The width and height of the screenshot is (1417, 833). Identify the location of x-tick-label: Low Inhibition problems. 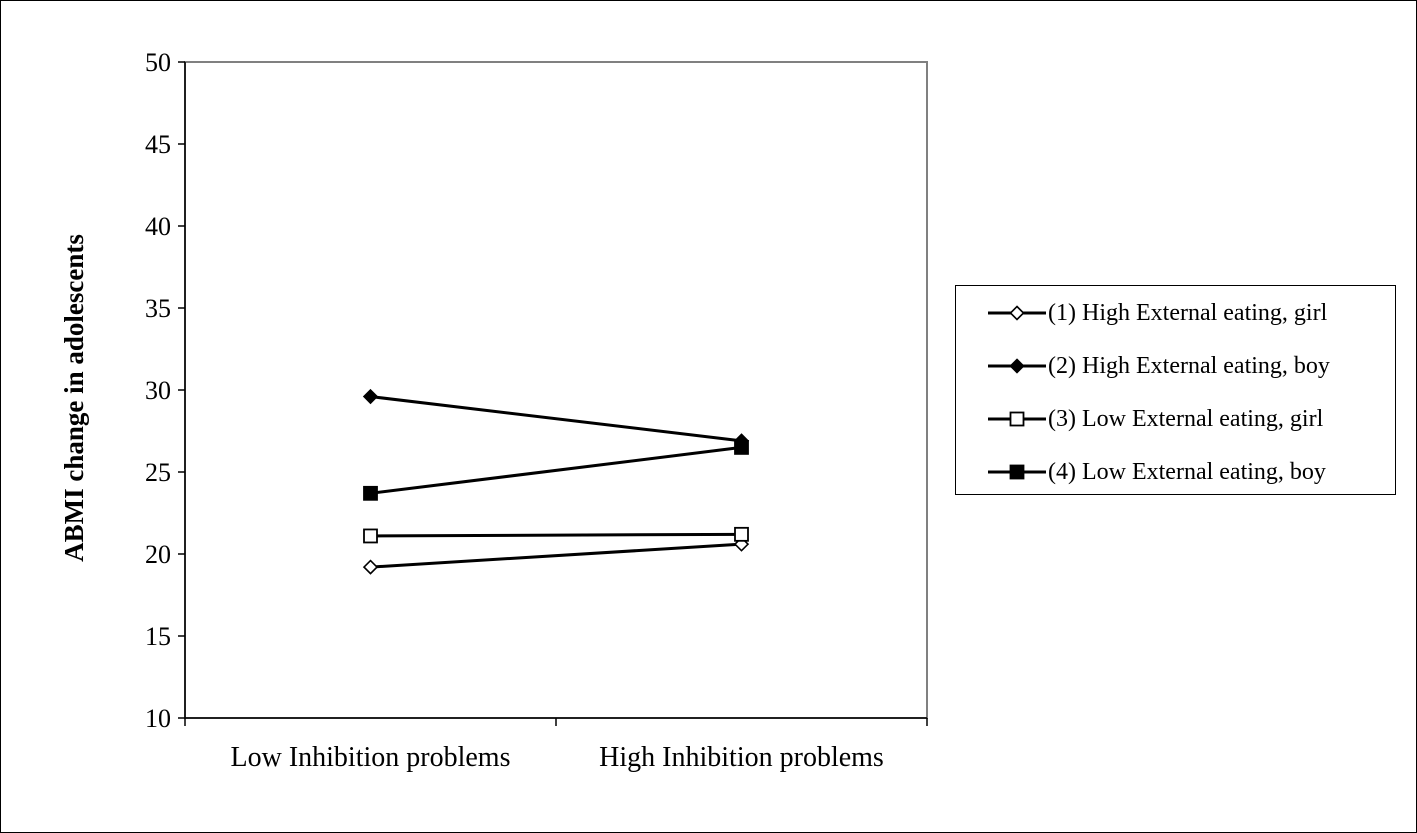
(371, 757).